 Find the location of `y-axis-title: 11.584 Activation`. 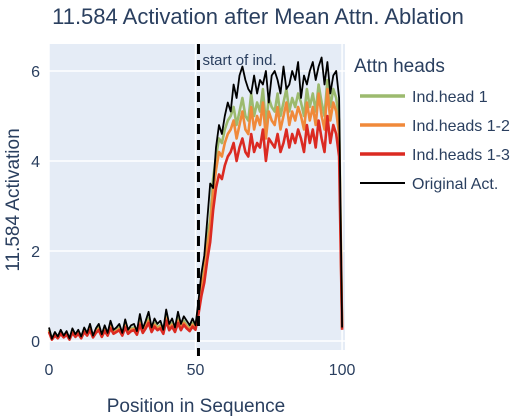

y-axis-title: 11.584 Activation is located at coordinates (13, 199).